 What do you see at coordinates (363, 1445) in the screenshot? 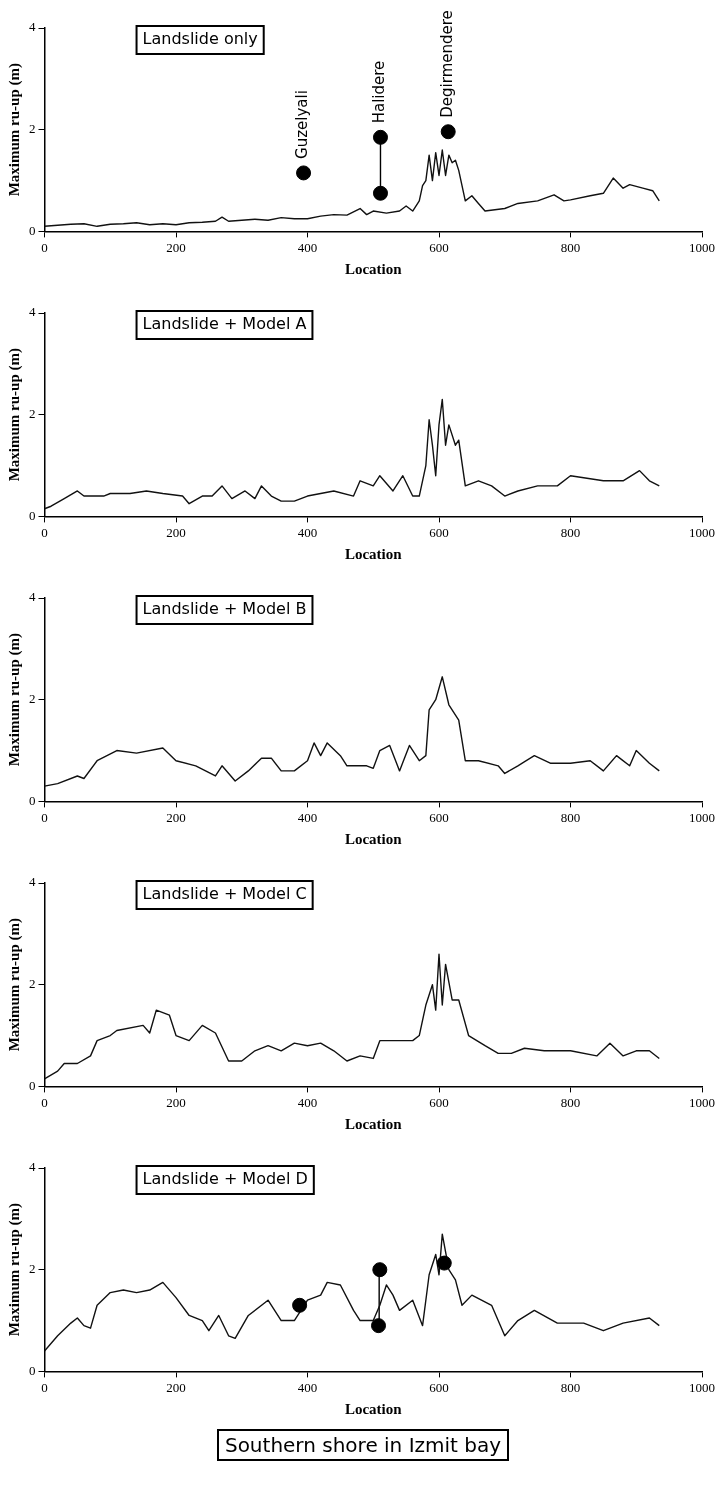
I see `text: Southern shore in Izmit bay` at bounding box center [363, 1445].